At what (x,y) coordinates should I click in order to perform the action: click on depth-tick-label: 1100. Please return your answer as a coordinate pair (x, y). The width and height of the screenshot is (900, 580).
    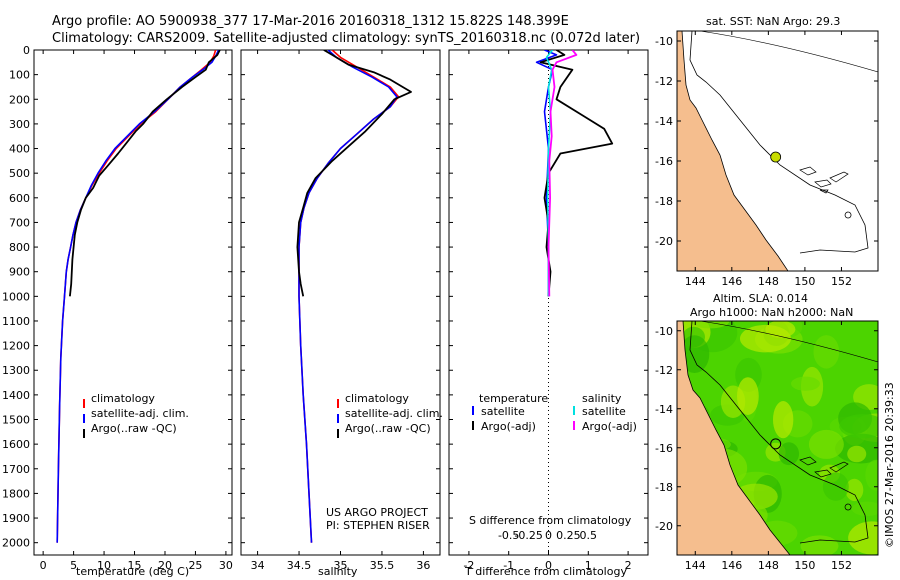
    Looking at the image, I should click on (16, 321).